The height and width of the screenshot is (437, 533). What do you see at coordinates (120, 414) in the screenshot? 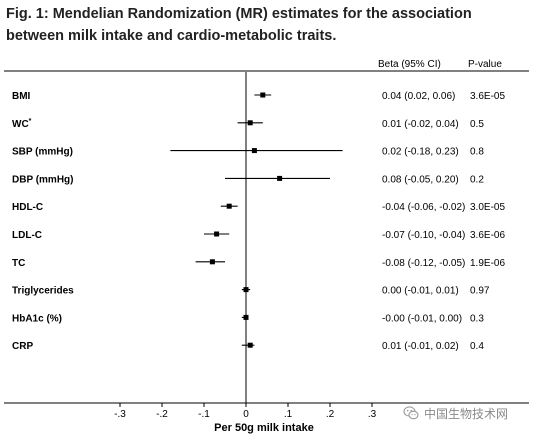
I see `x-tick-label: -.3` at bounding box center [120, 414].